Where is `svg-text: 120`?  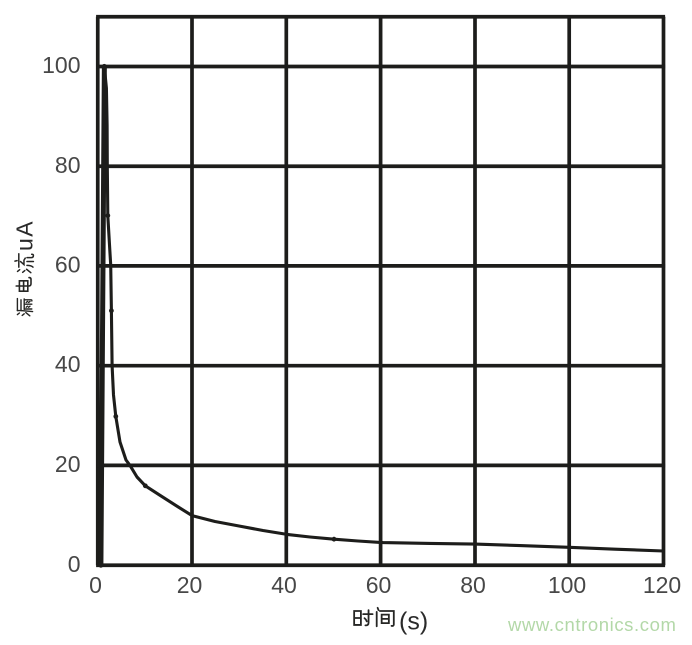 svg-text: 120 is located at coordinates (662, 585).